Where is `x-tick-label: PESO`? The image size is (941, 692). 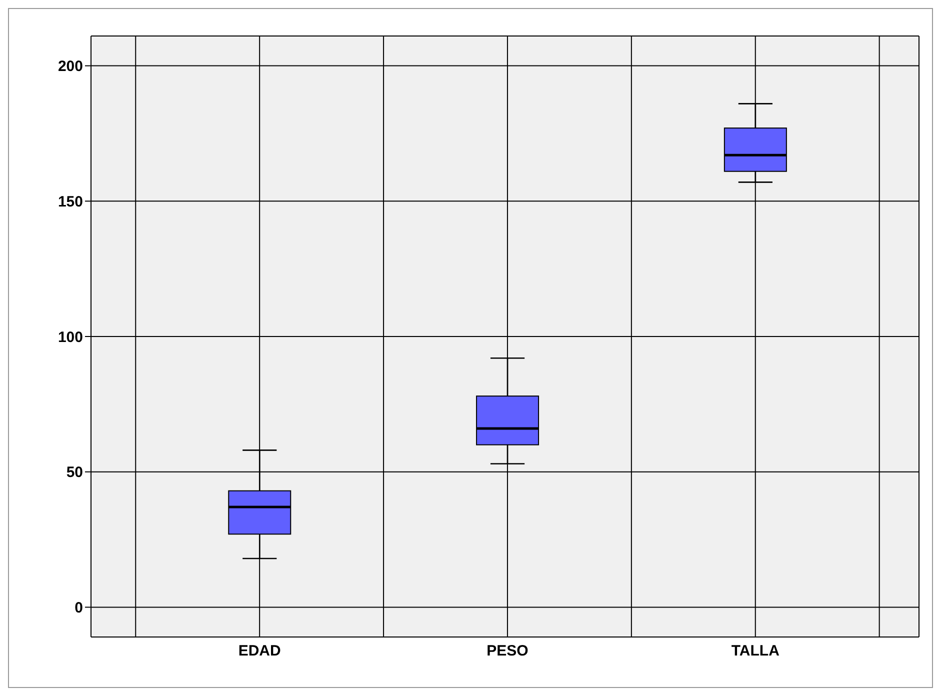
x-tick-label: PESO is located at coordinates (507, 651).